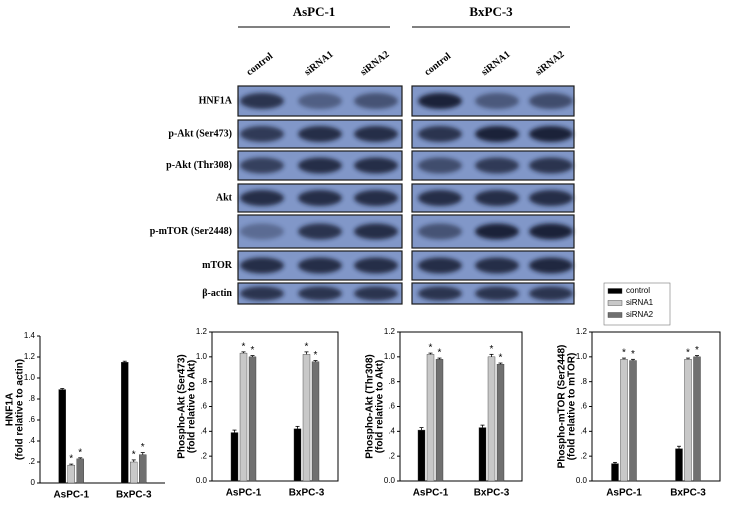 Image resolution: width=746 pixels, height=509 pixels. Describe the element at coordinates (638, 290) in the screenshot. I see `legend-label: control` at that location.